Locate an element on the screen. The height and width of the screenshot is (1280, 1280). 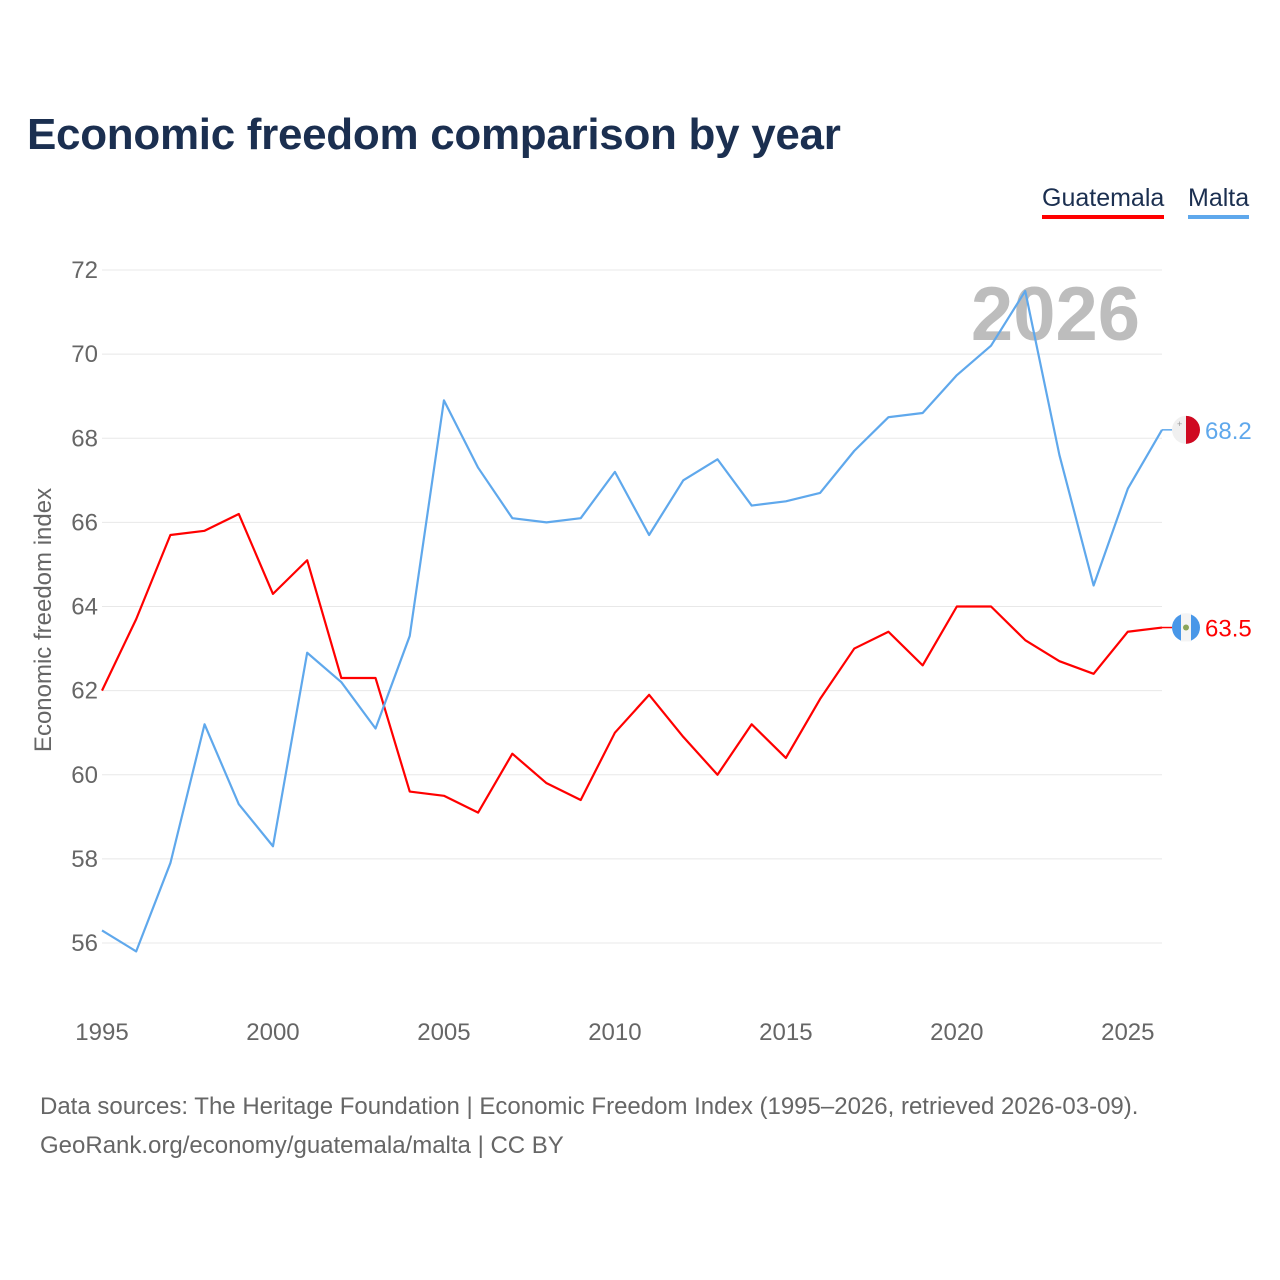
y-tick-label: 68 is located at coordinates (84, 438).